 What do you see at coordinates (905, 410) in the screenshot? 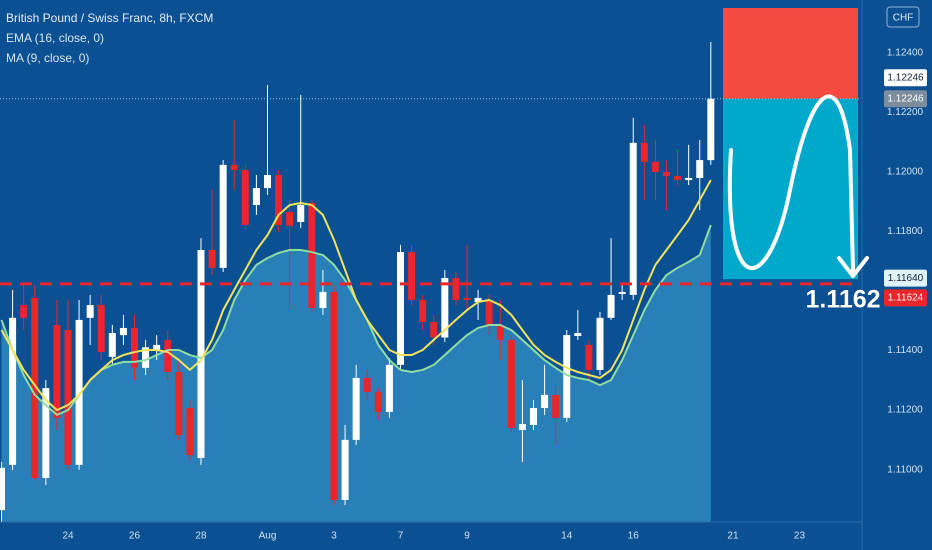
I see `y-tick-label: 1.11200` at bounding box center [905, 410].